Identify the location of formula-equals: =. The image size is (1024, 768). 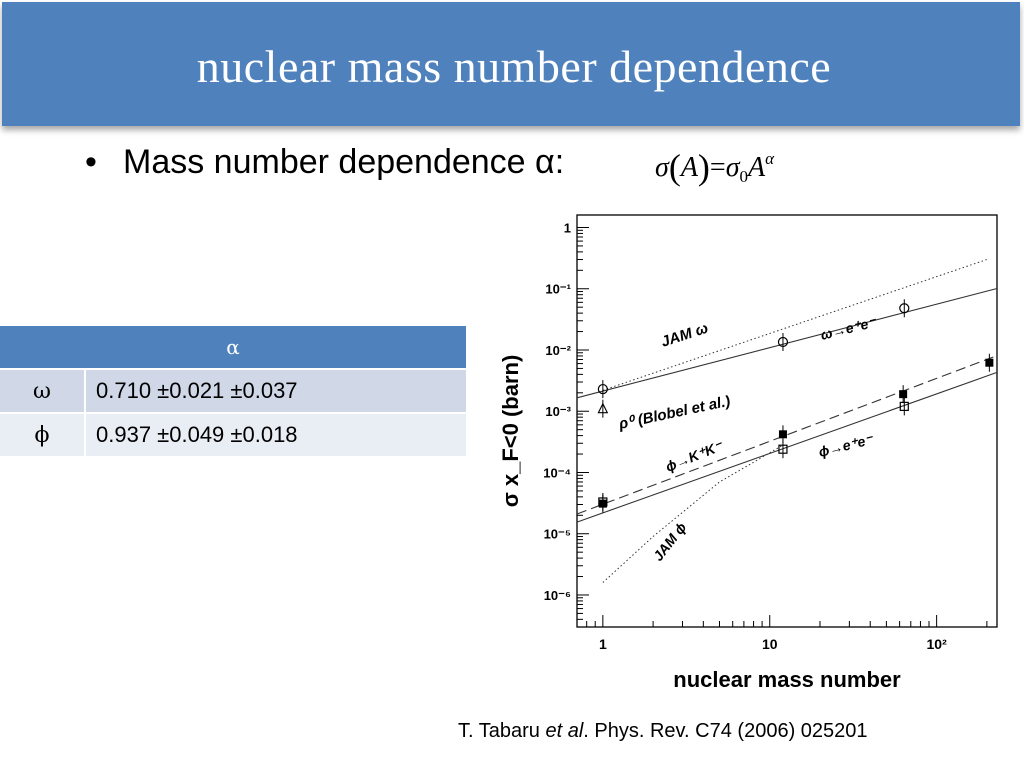
(717, 167).